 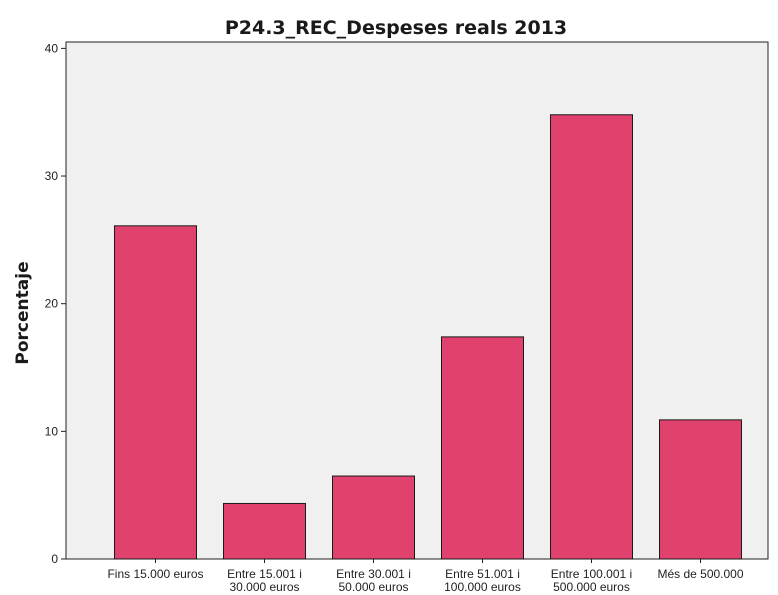 I want to click on y-tick-label: 40, so click(x=52, y=48).